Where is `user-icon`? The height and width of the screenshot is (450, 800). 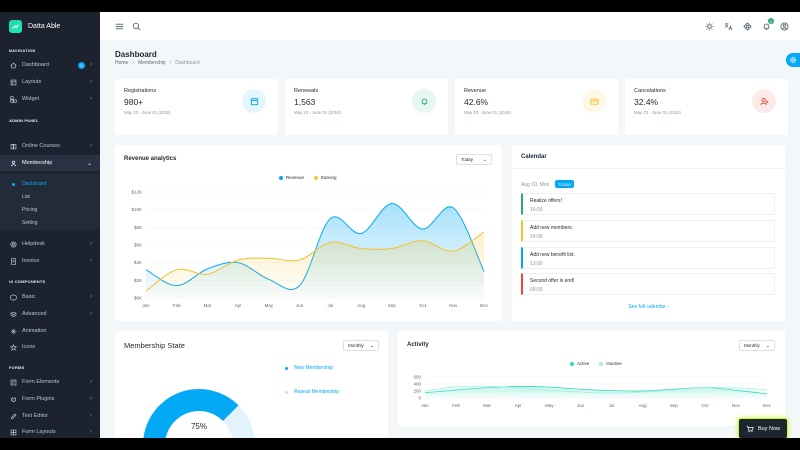
user-icon is located at coordinates (784, 26).